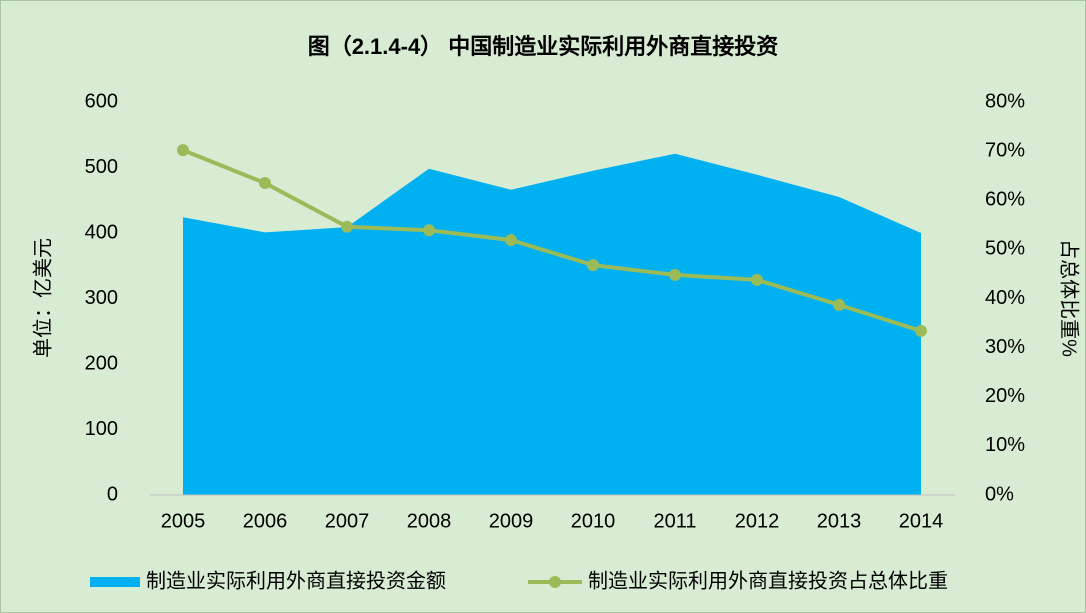  Describe the element at coordinates (1069, 298) in the screenshot. I see `y2-axis-label: 占总体比重%` at that location.